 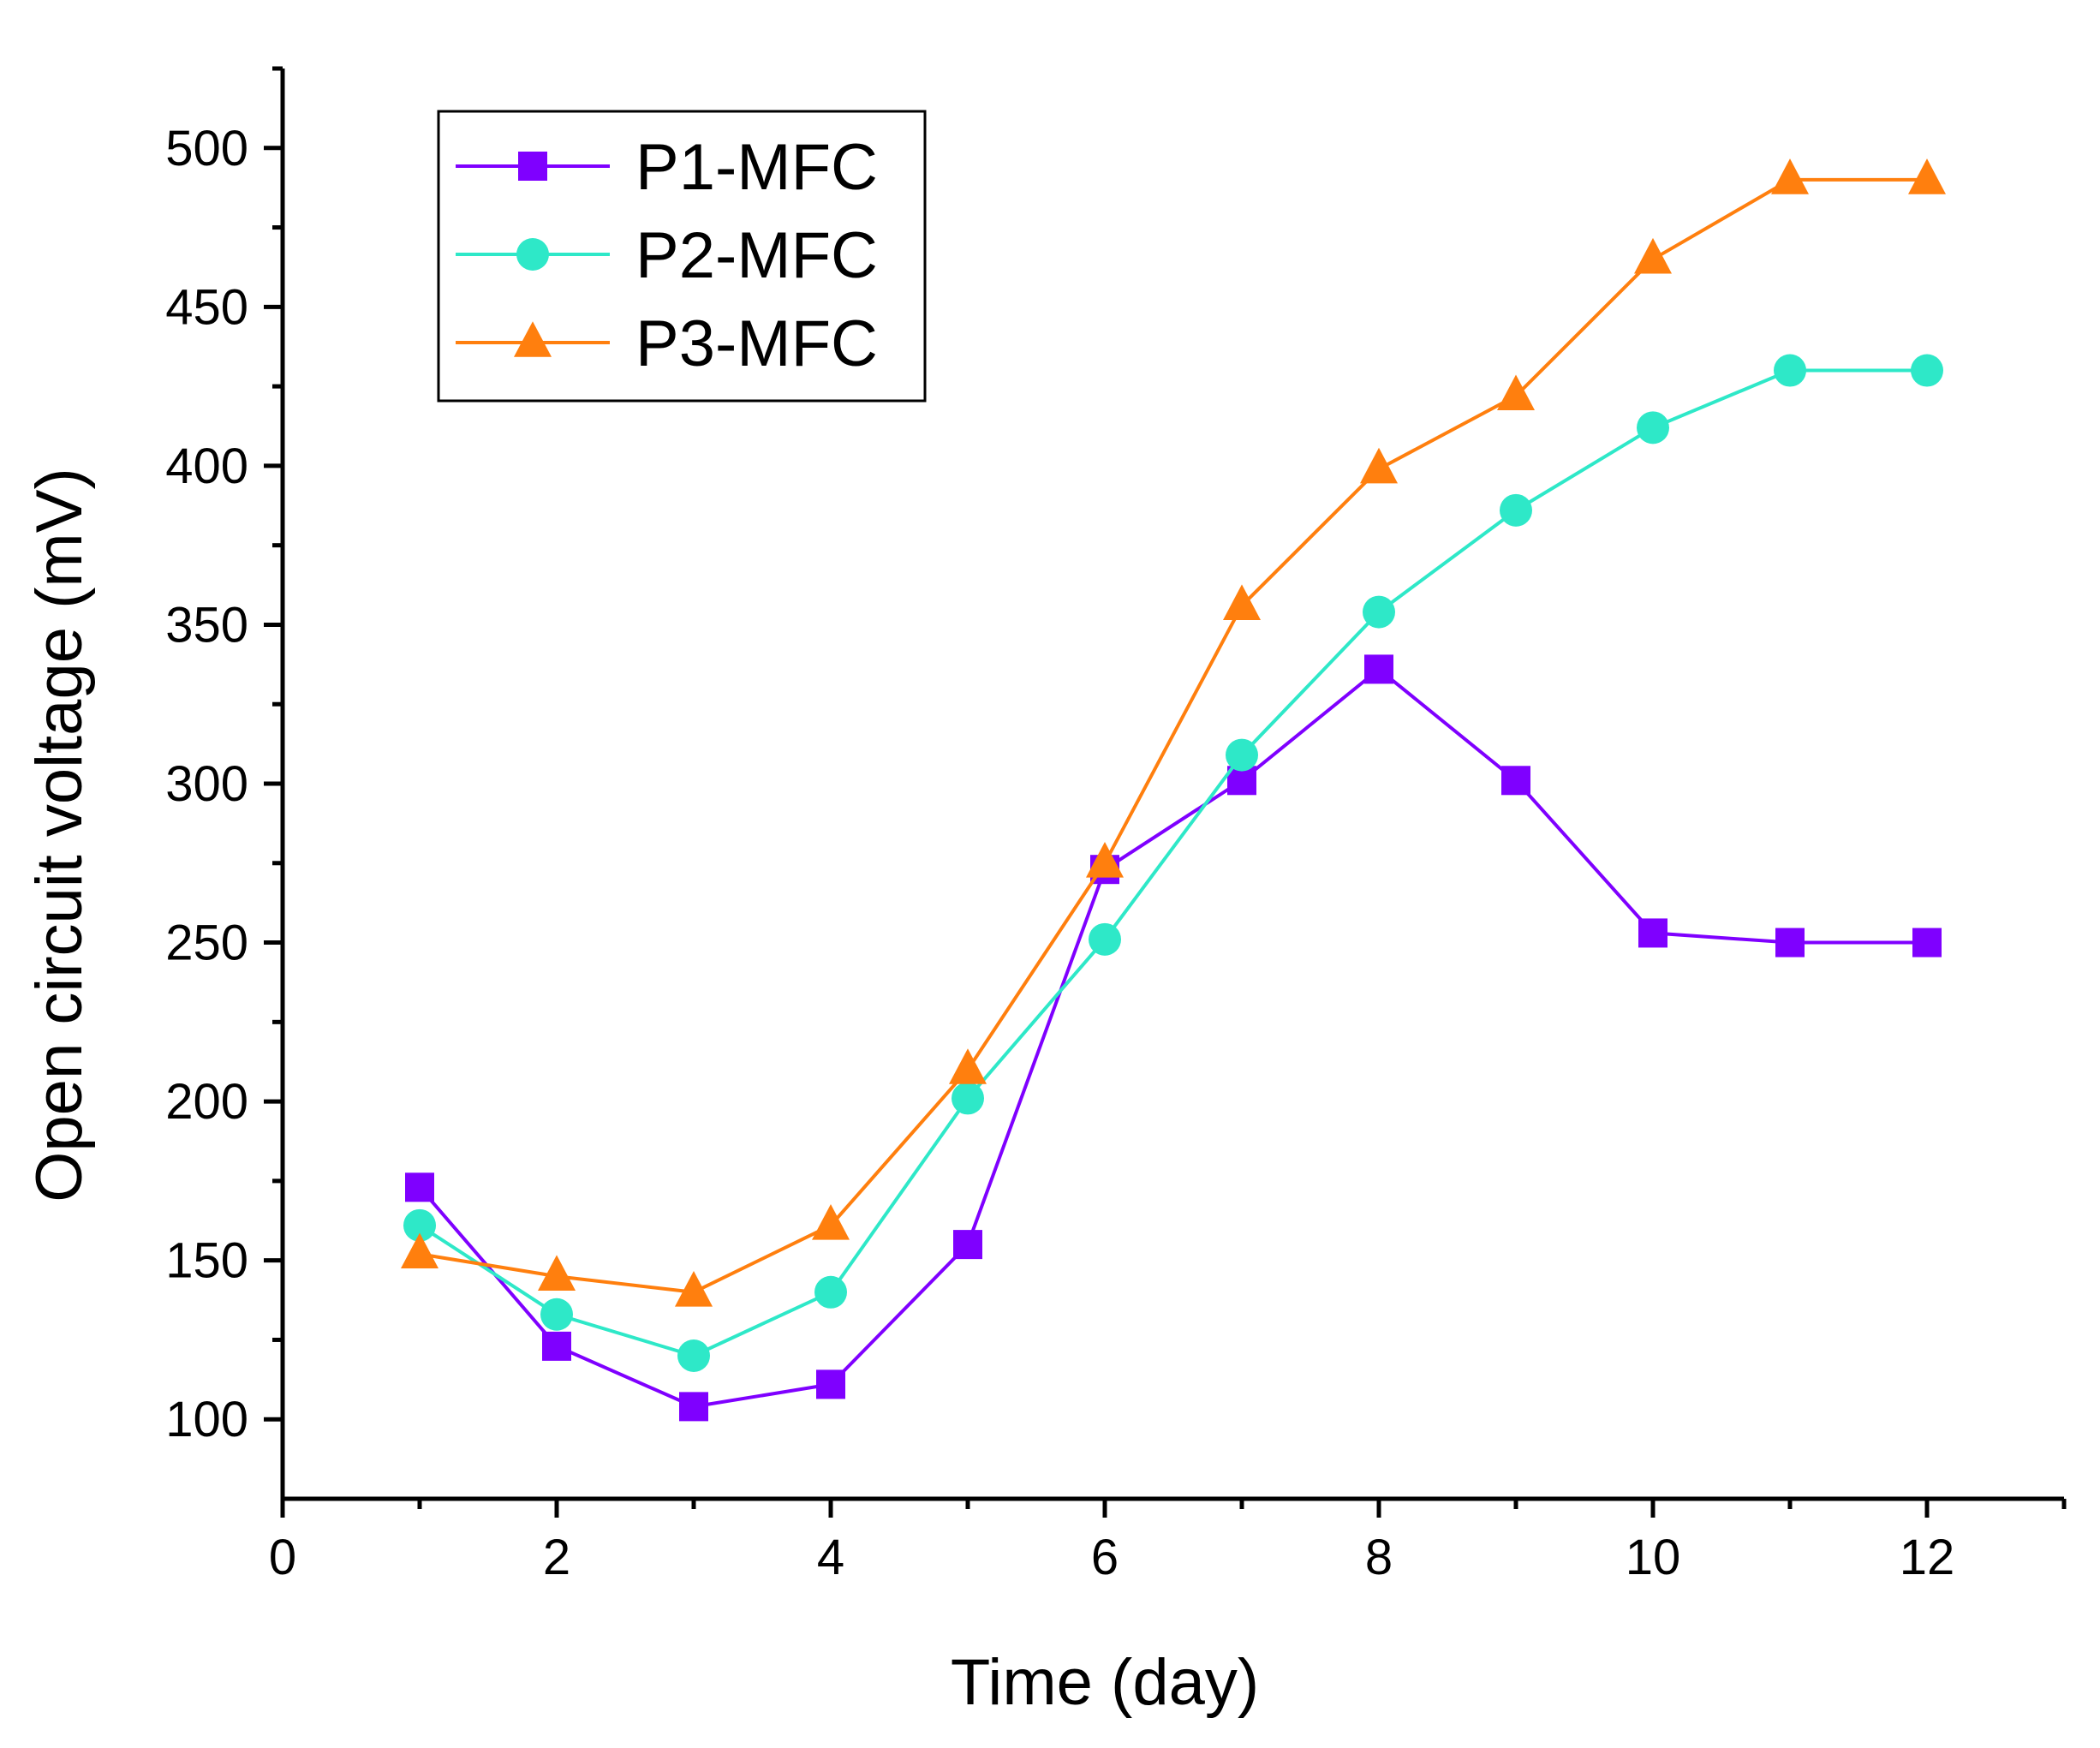 What do you see at coordinates (556, 1557) in the screenshot?
I see `x-tick-label: 2` at bounding box center [556, 1557].